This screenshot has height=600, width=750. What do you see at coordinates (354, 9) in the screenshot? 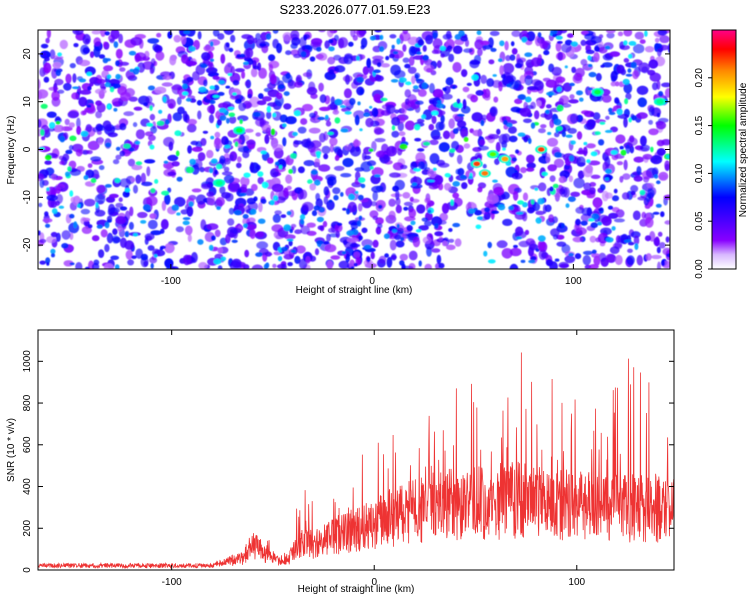
I see `figure-title: S233.2026.077.01.59.E23` at bounding box center [354, 9].